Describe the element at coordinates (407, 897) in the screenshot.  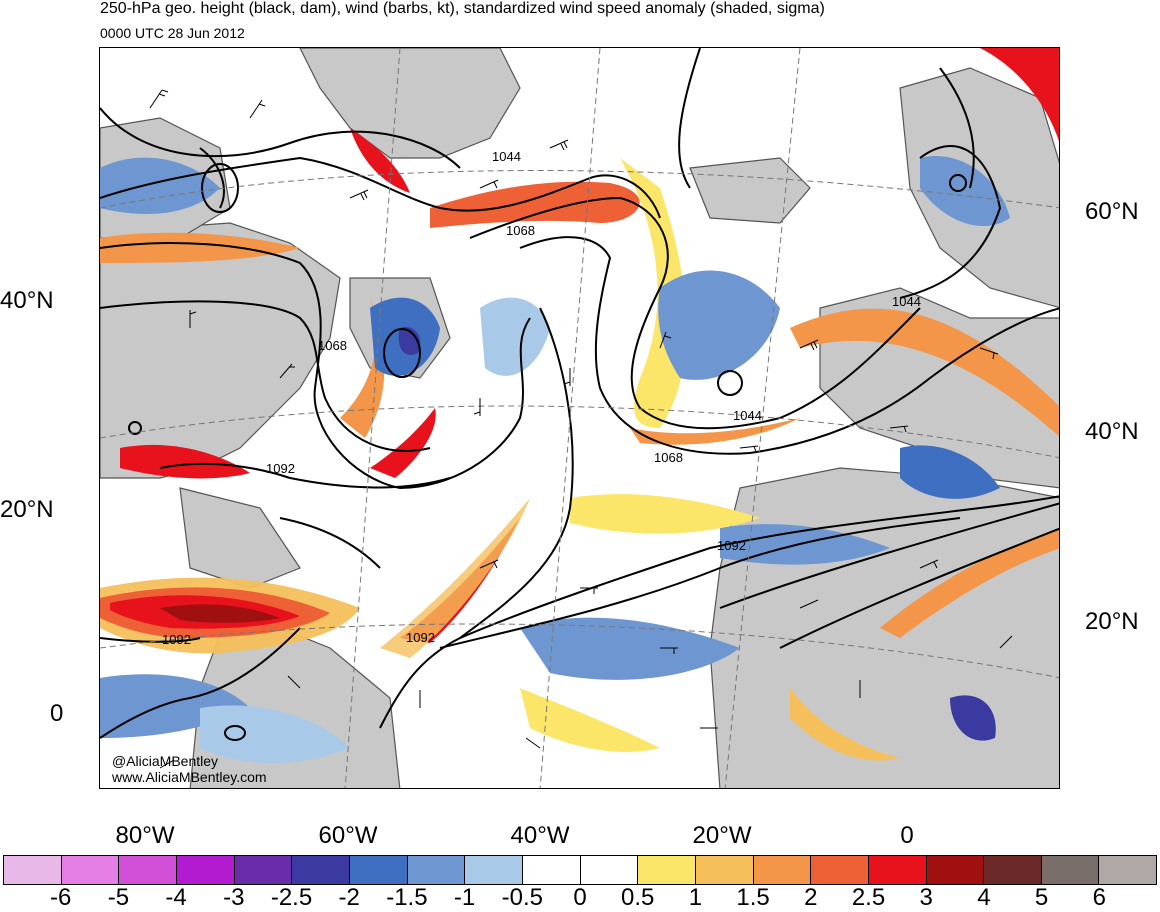
I see `colorbar-label: -1.5` at that location.